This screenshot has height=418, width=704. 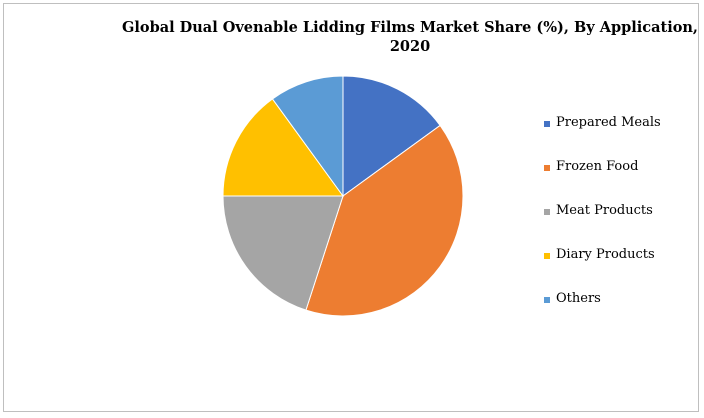 I want to click on legend-label: Meat Products, so click(x=604, y=210).